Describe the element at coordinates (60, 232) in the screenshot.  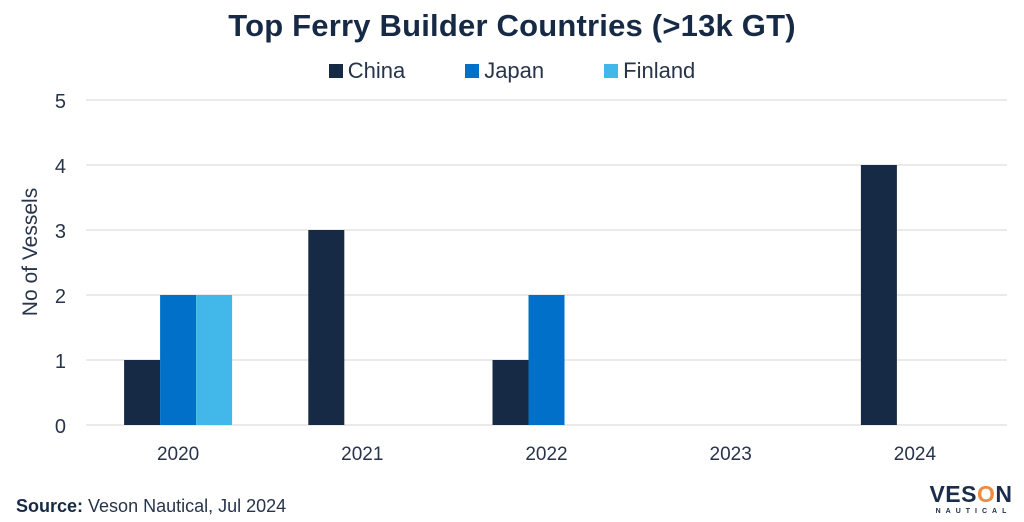
I see `y-tick-label: 3` at that location.